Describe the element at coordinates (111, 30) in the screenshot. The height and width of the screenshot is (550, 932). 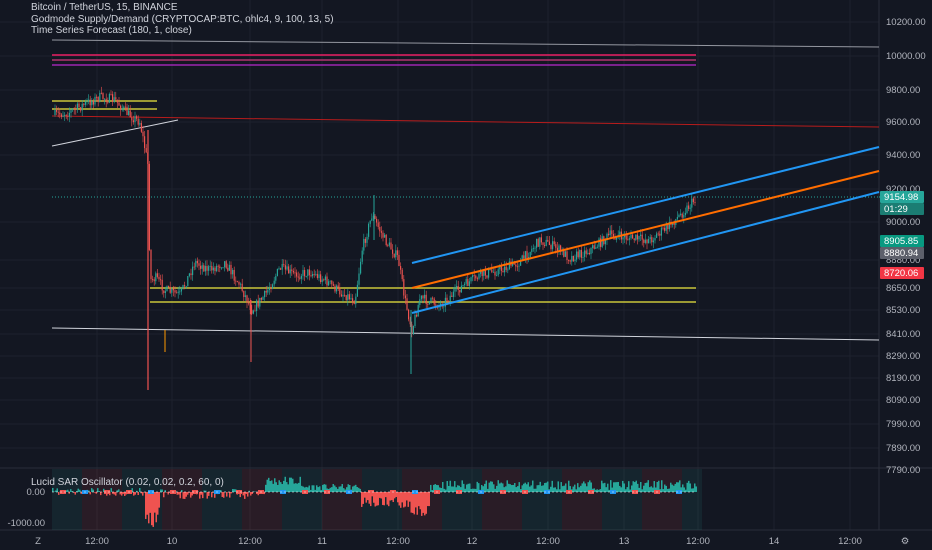
I see `indicator-time-series-forecast: Time Series Forecast (180, 1, close)` at that location.